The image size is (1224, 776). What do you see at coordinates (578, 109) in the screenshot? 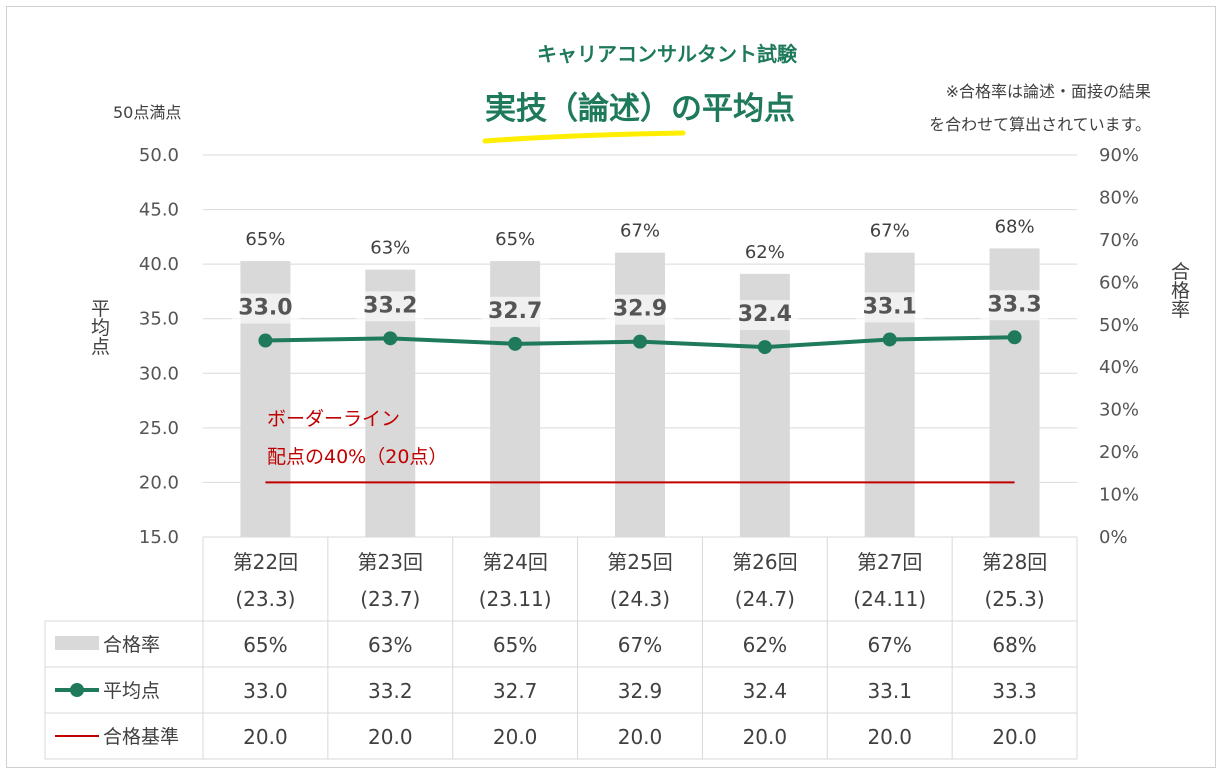
I see `chart-title-part1: 実技（論述）` at bounding box center [578, 109].